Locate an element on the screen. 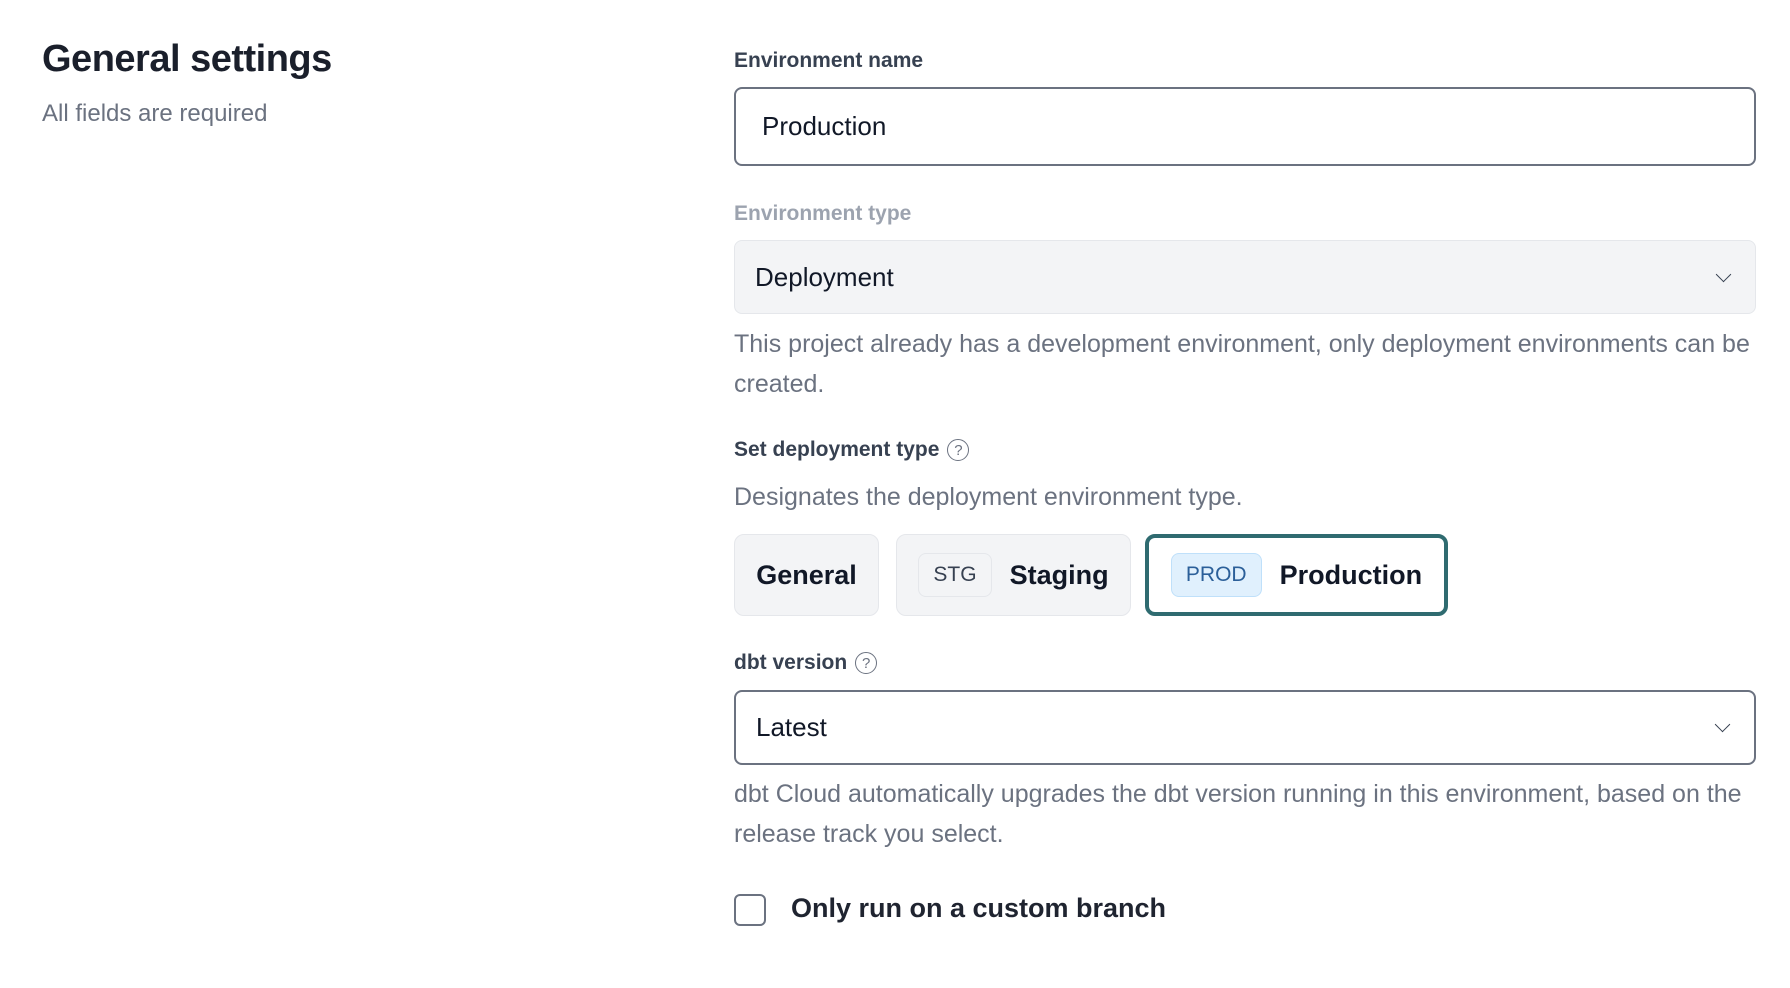 The width and height of the screenshot is (1790, 988). environment-type-label: Environment type is located at coordinates (822, 214).